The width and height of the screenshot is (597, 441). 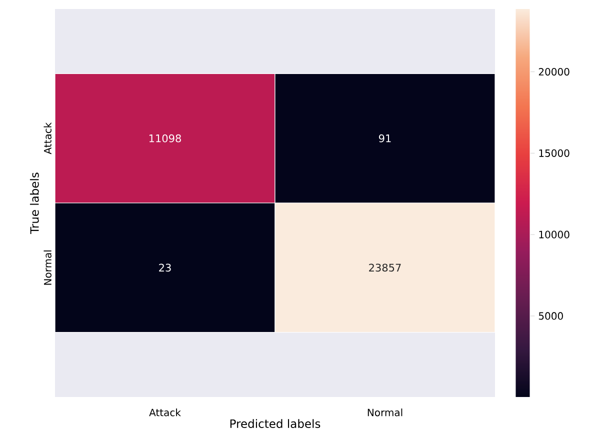 What do you see at coordinates (34, 203) in the screenshot?
I see `y-axis-title: True labels` at bounding box center [34, 203].